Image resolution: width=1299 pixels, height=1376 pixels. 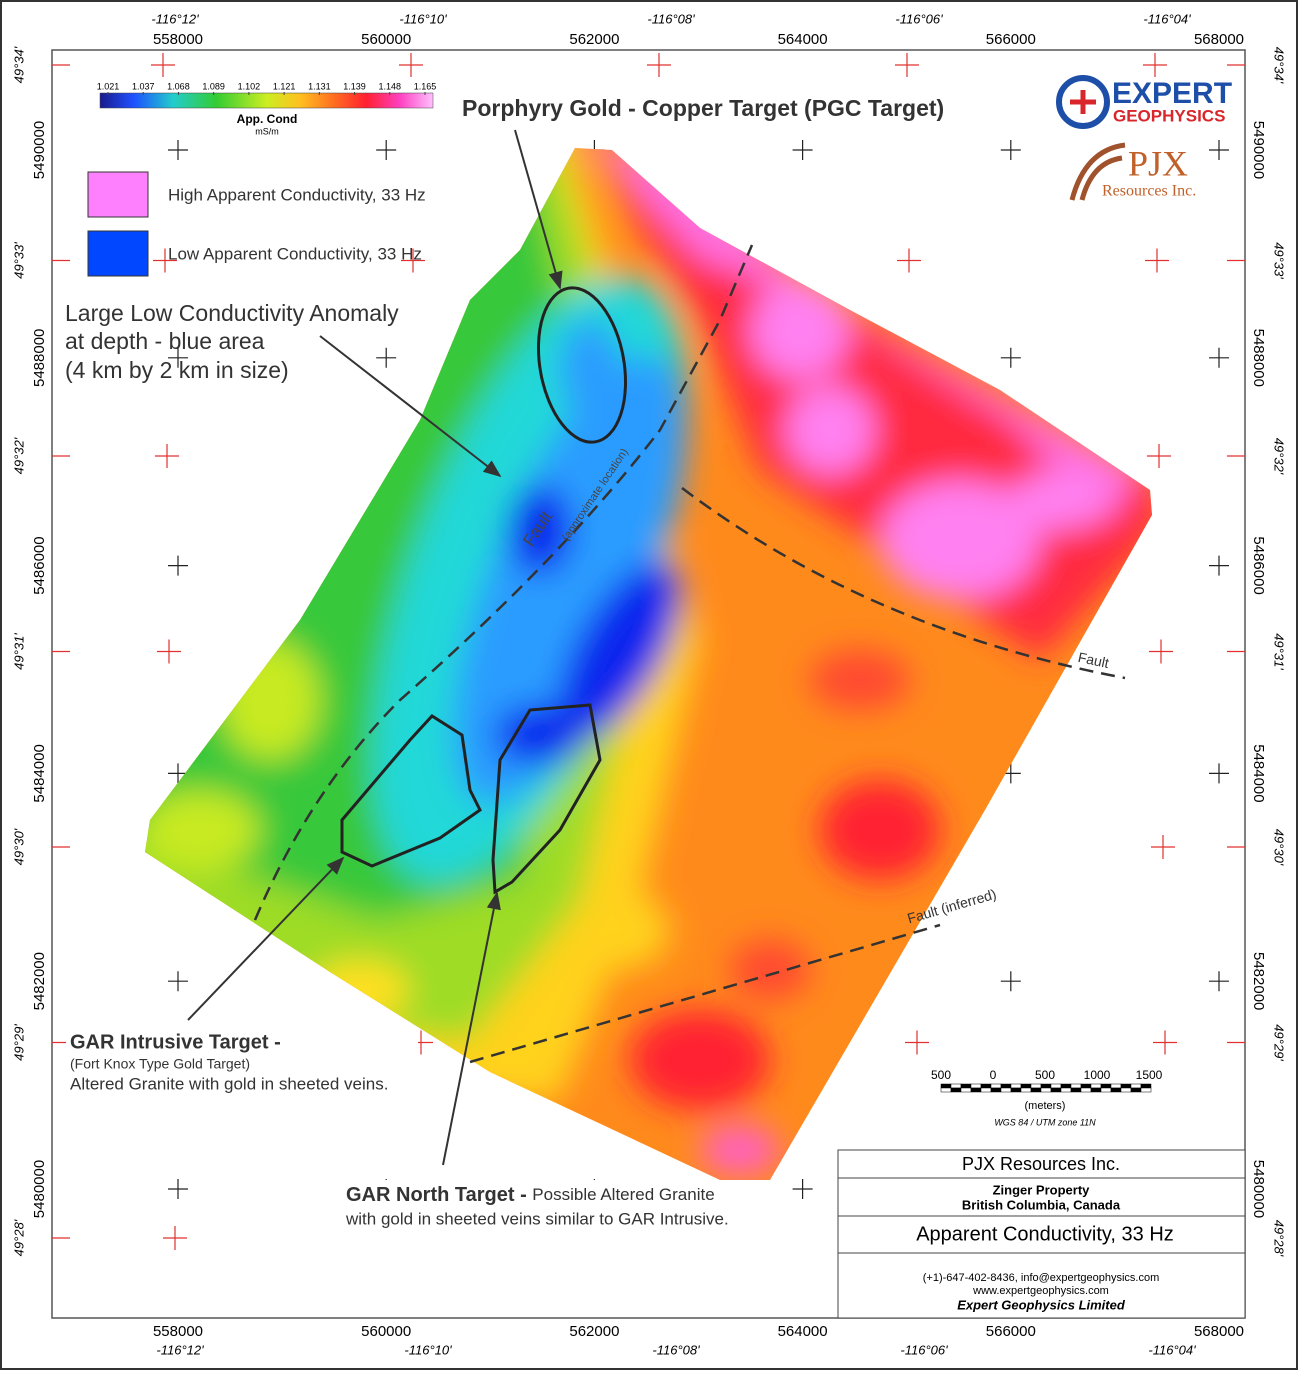 What do you see at coordinates (232, 313) in the screenshot?
I see `anomaly-label: Large Low Conductivity Anomaly` at bounding box center [232, 313].